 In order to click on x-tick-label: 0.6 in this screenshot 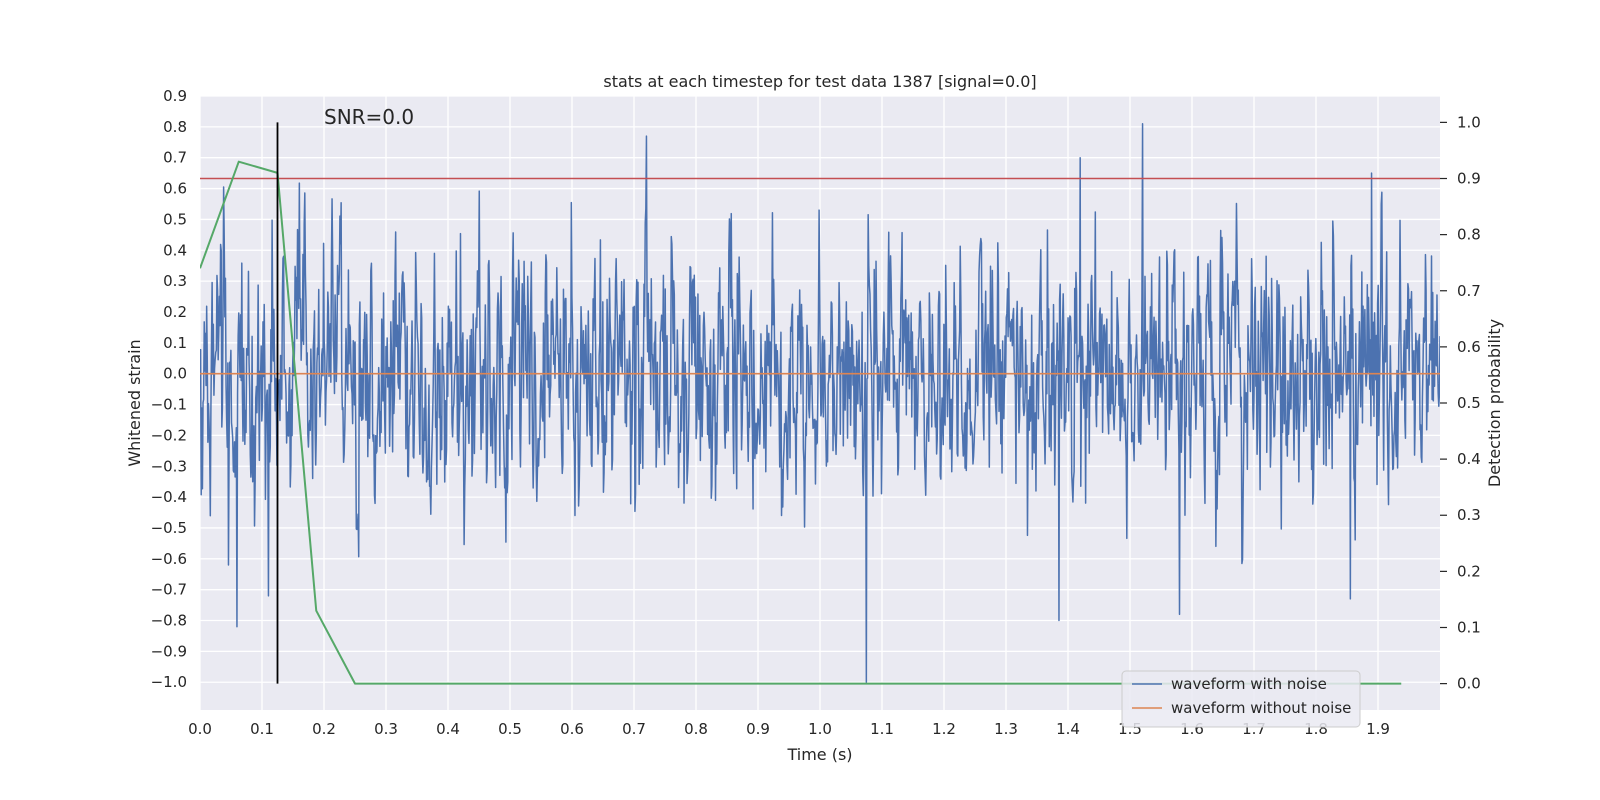, I will do `click(572, 729)`.